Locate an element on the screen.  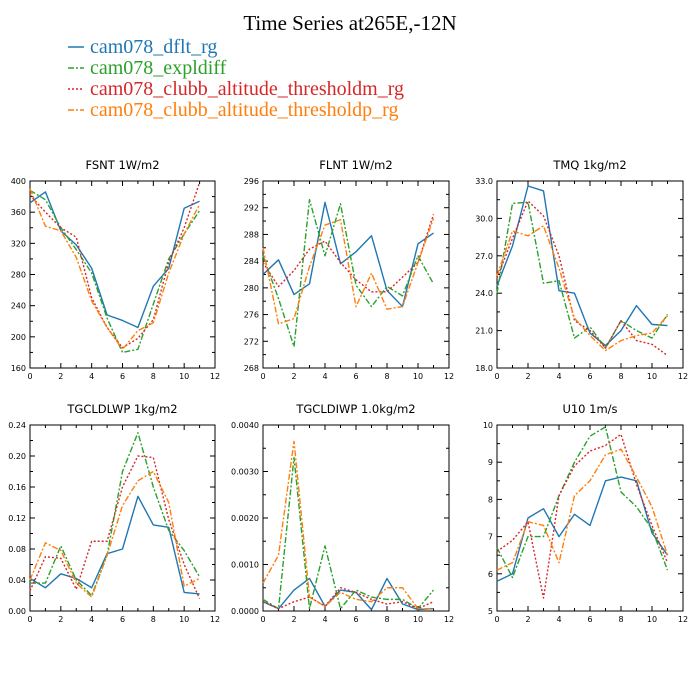
y-tick-label: 6 is located at coordinates (490, 574).